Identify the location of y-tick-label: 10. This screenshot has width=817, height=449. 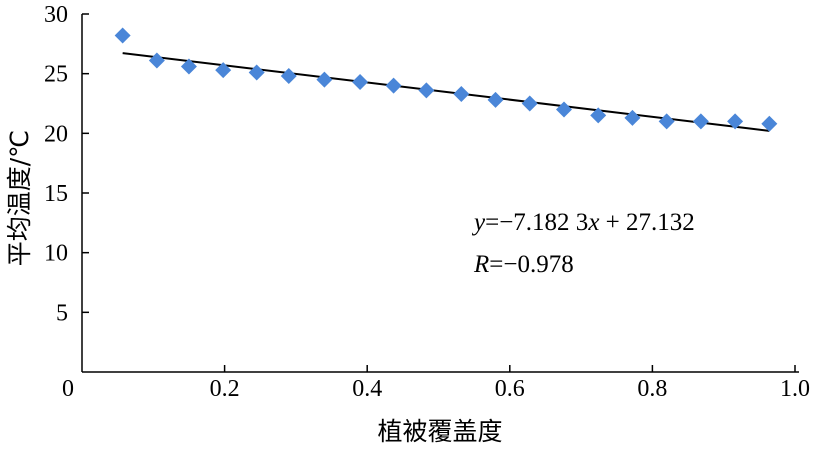
(56, 254).